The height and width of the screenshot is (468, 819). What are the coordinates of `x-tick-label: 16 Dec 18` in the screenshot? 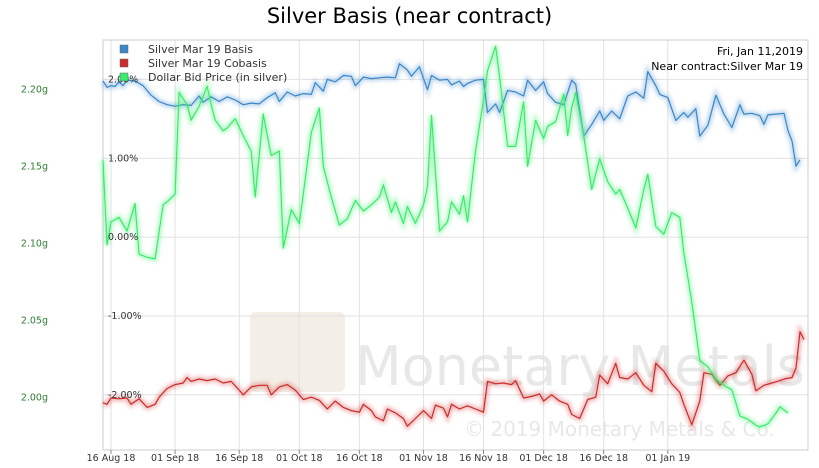 It's located at (603, 458).